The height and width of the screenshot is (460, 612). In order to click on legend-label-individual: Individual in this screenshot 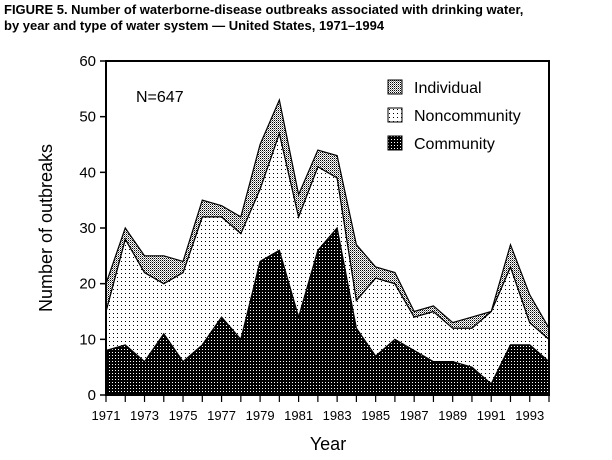, I will do `click(448, 88)`.